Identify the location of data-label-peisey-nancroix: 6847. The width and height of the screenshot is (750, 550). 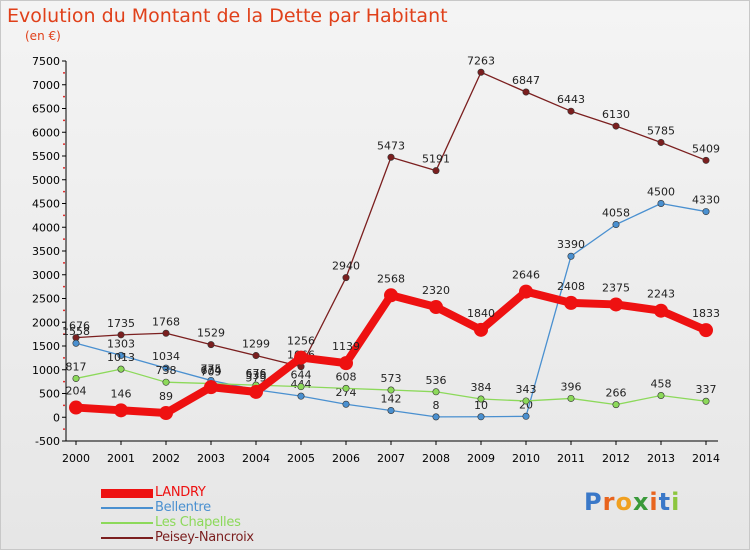
(526, 80).